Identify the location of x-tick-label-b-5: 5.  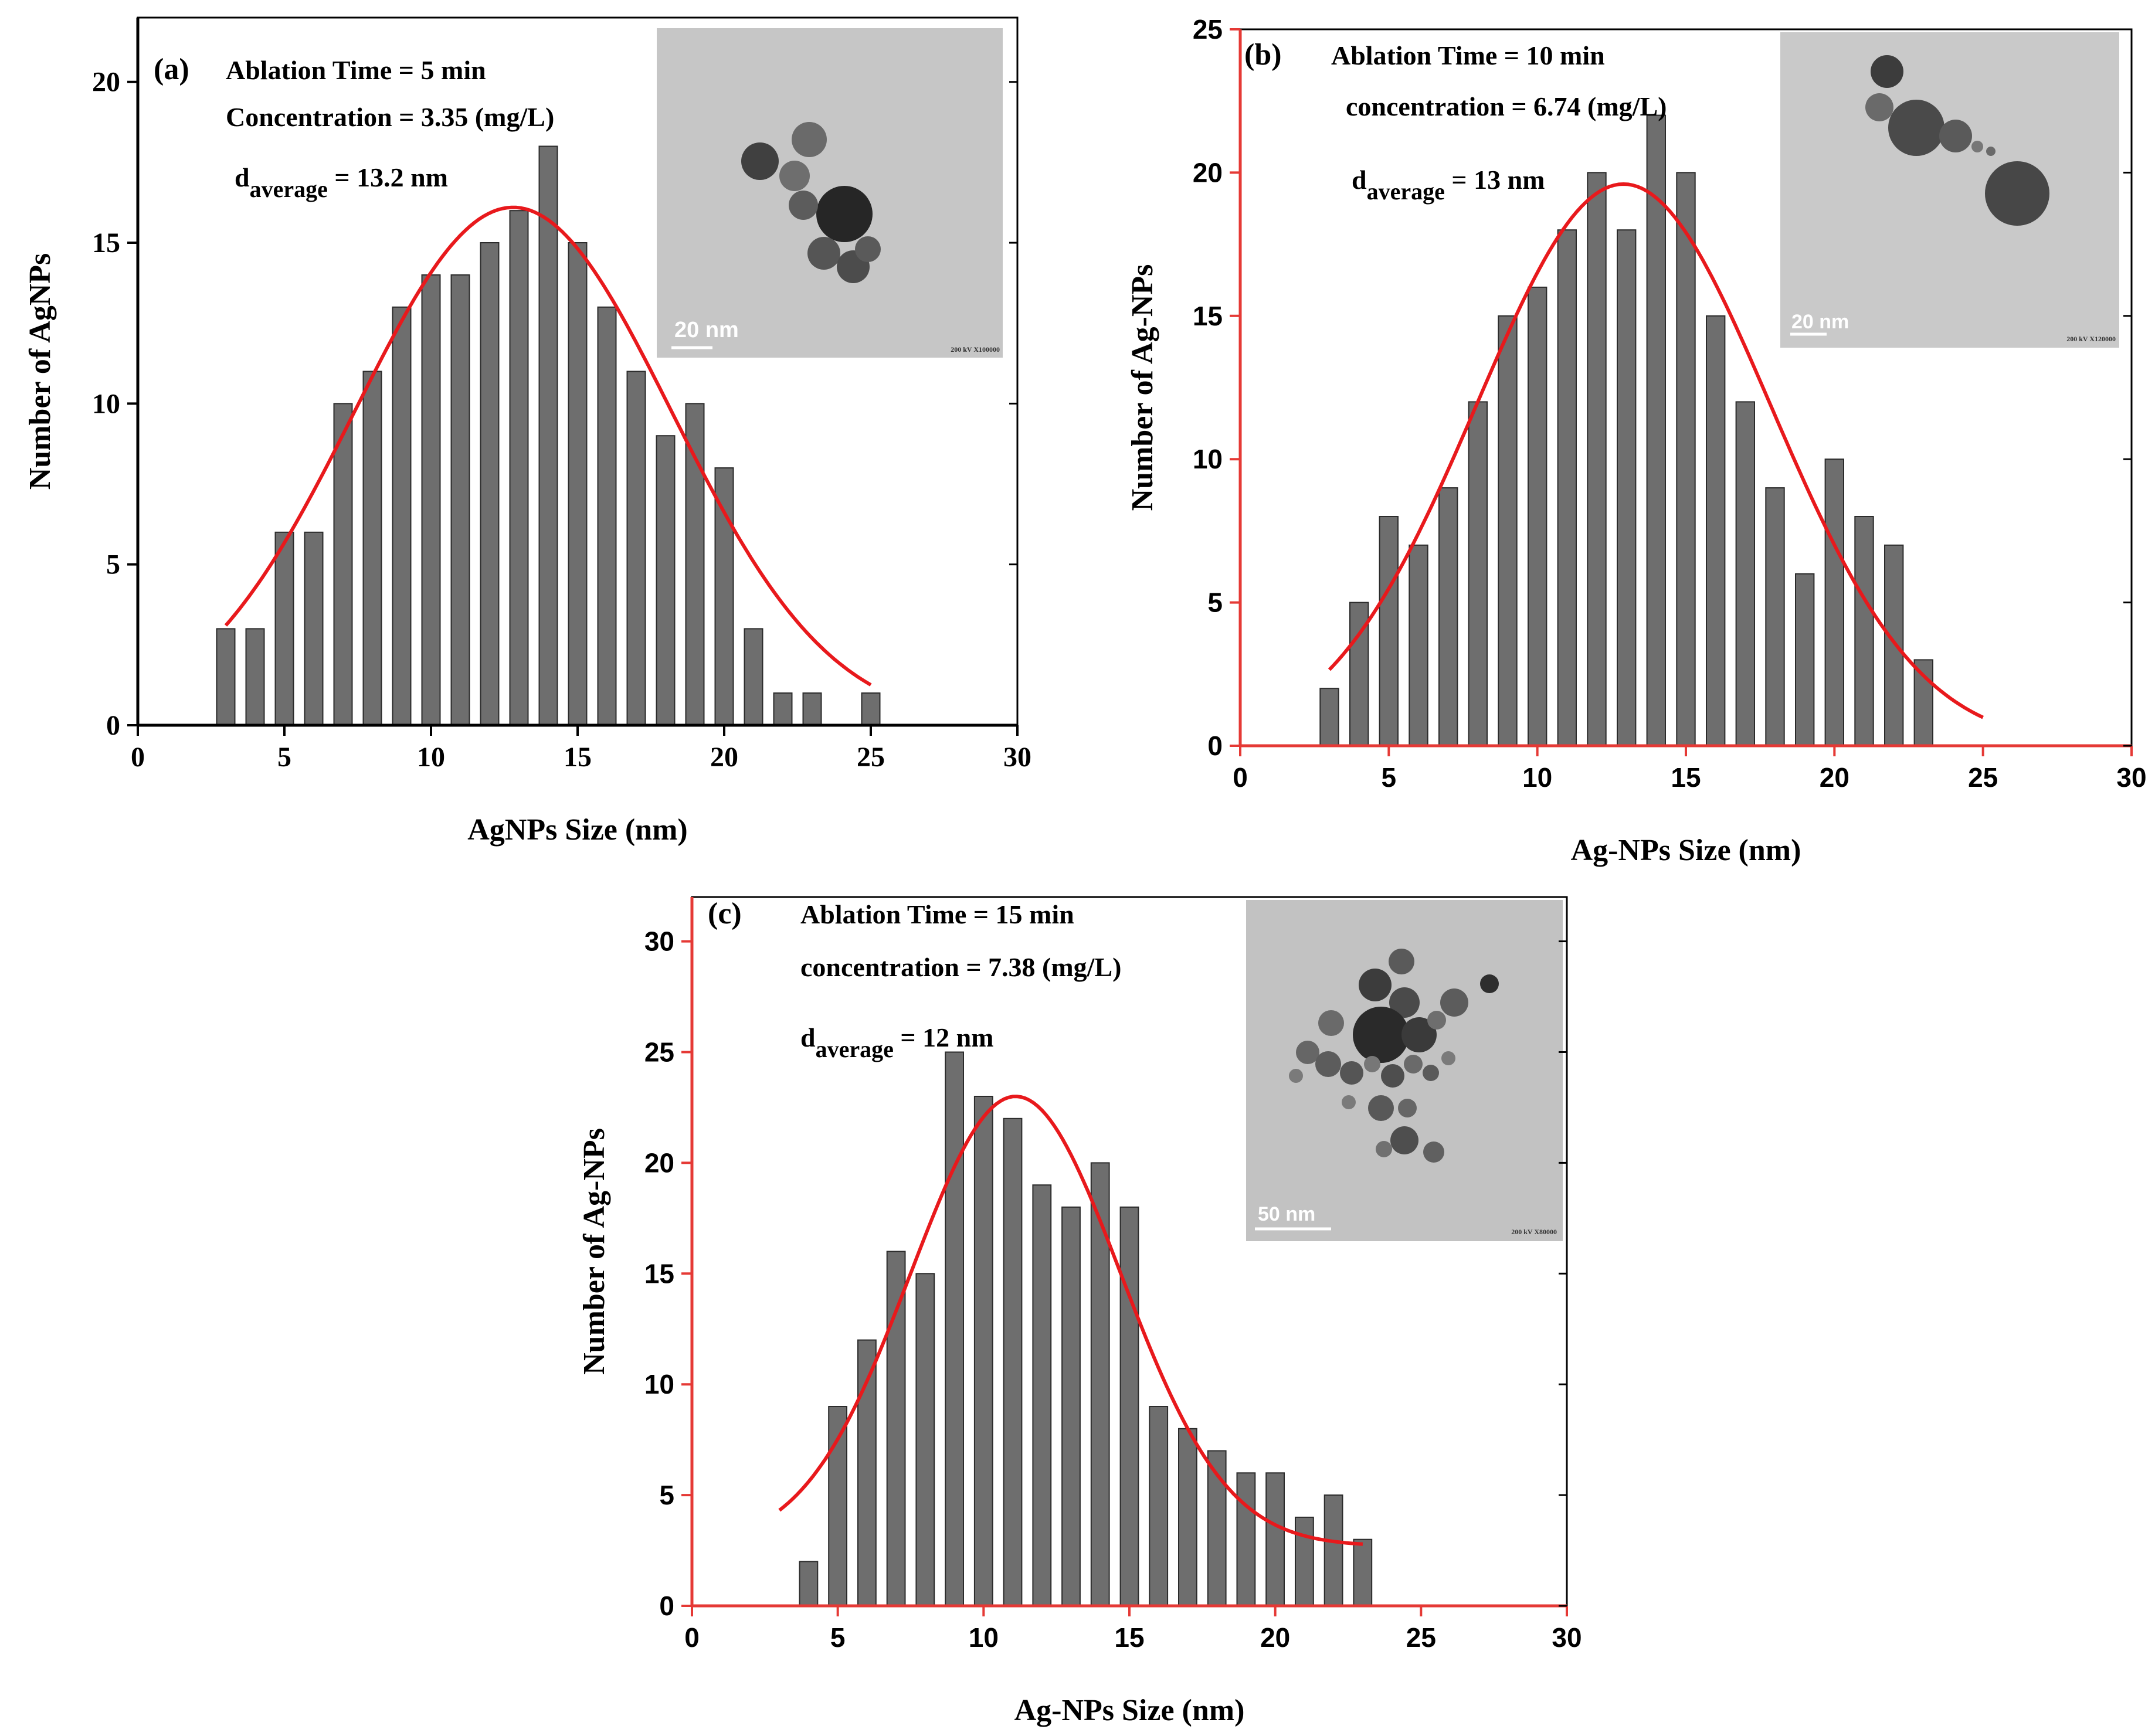
(1389, 777).